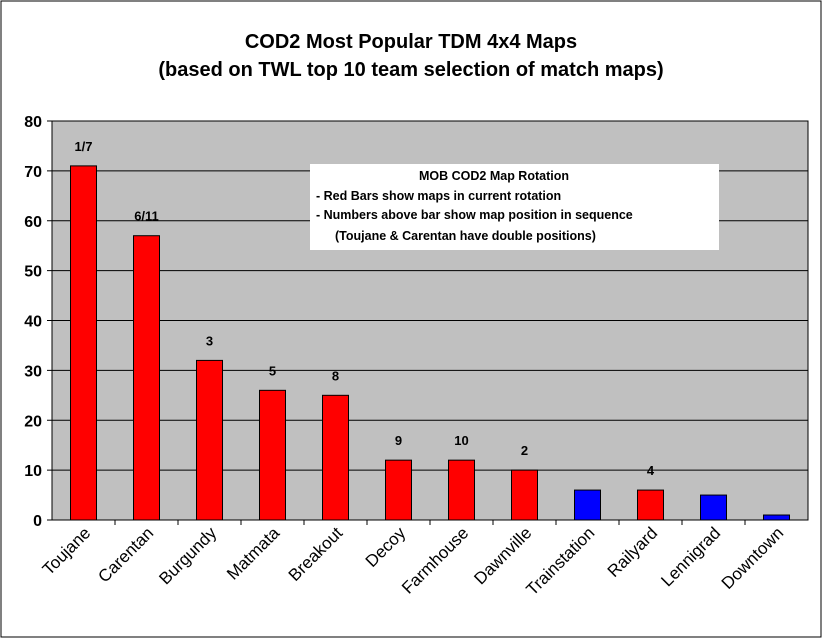 The image size is (824, 640). What do you see at coordinates (461, 490) in the screenshot?
I see `bar-farmhouse` at bounding box center [461, 490].